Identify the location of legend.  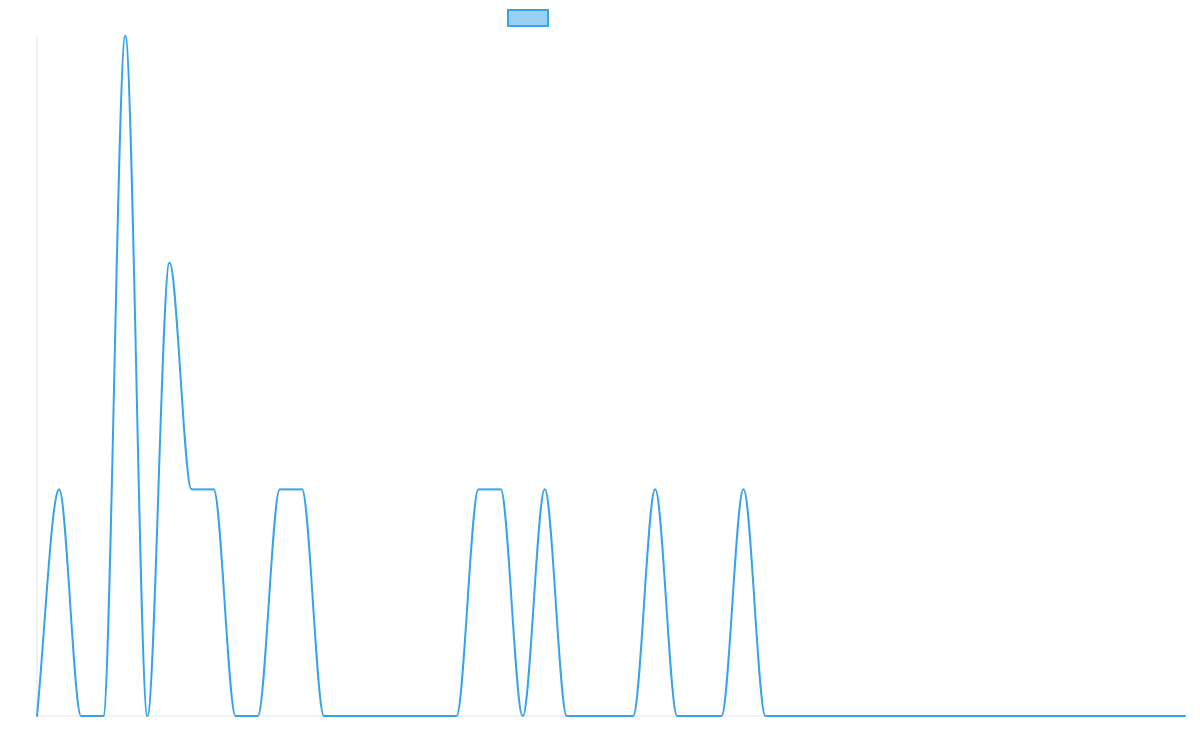
(528, 18).